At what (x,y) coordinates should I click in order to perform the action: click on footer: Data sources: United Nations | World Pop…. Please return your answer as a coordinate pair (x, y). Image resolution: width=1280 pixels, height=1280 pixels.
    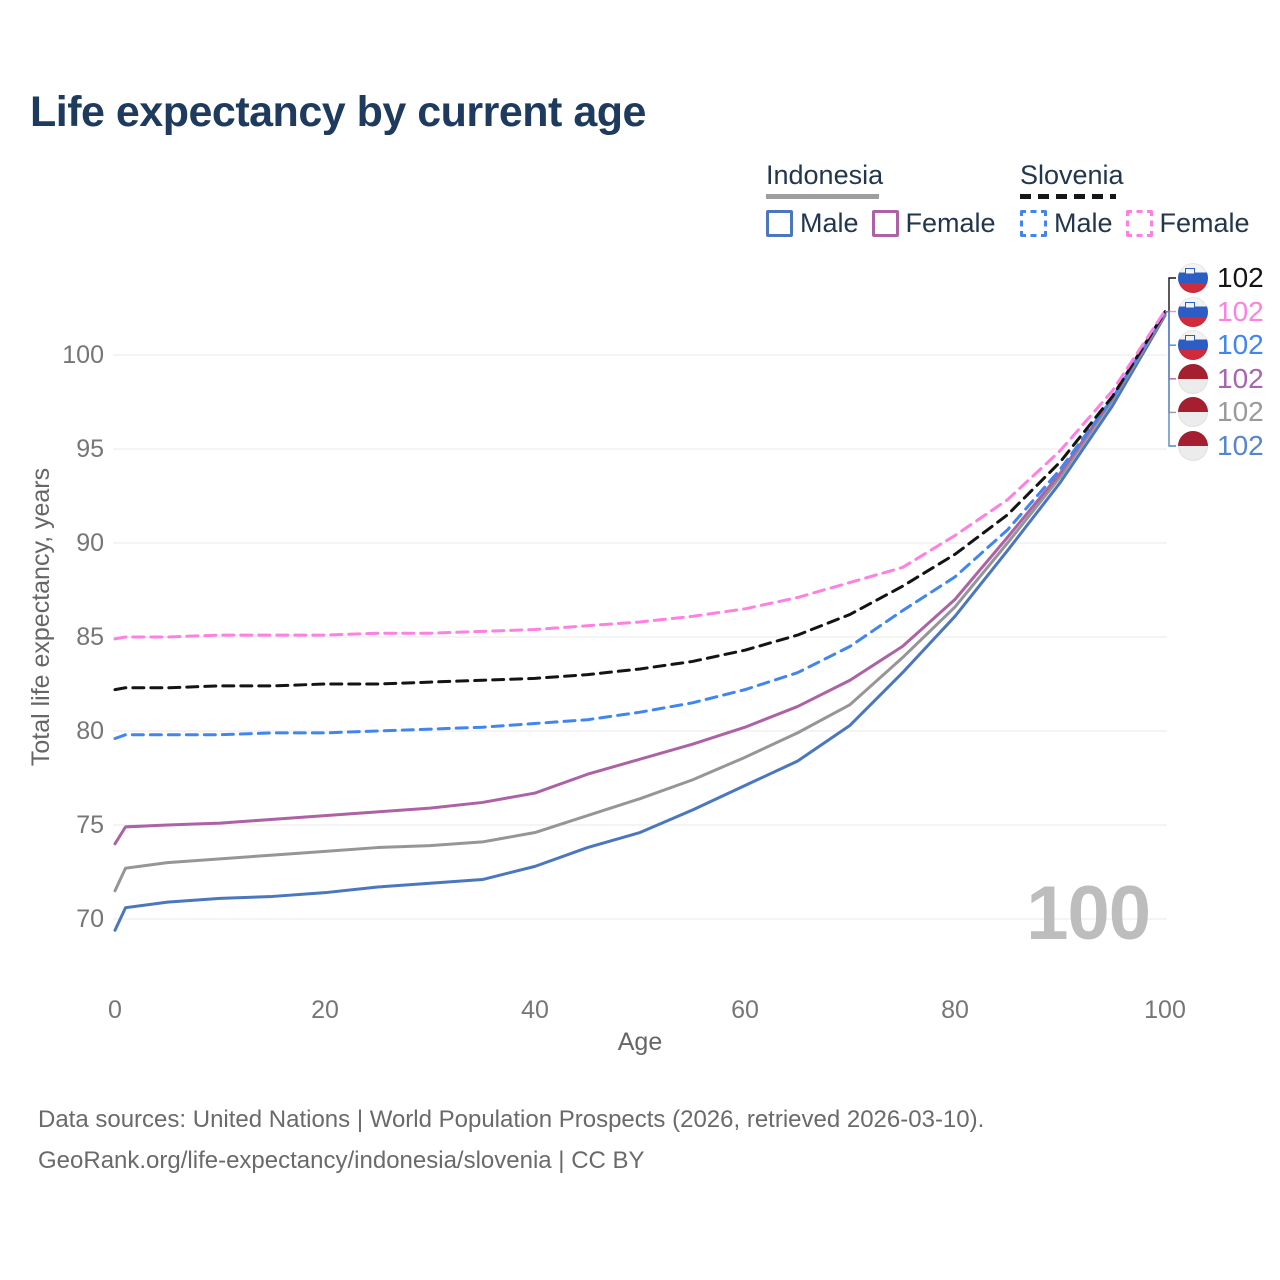
    Looking at the image, I should click on (511, 1147).